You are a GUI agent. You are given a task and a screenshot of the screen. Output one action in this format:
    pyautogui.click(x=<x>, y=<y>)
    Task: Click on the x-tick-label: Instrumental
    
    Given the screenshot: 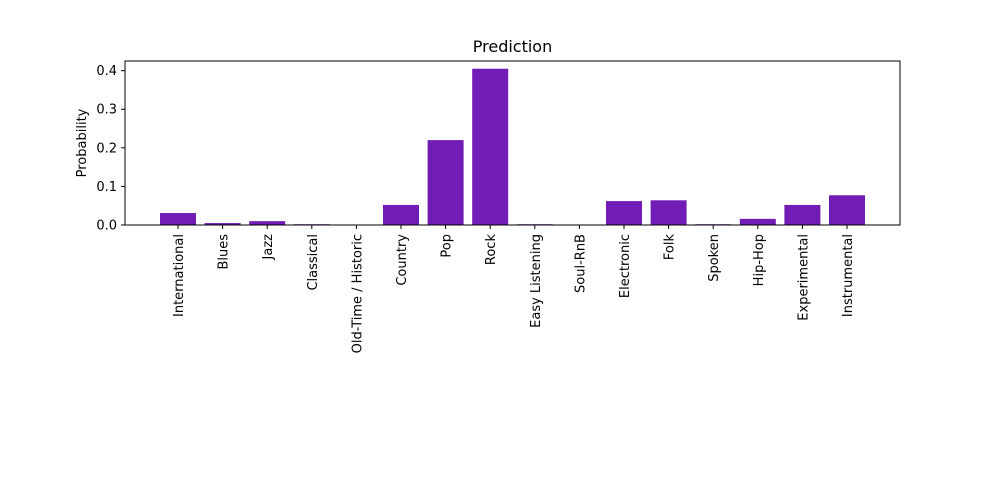 What is the action you would take?
    pyautogui.click(x=848, y=275)
    